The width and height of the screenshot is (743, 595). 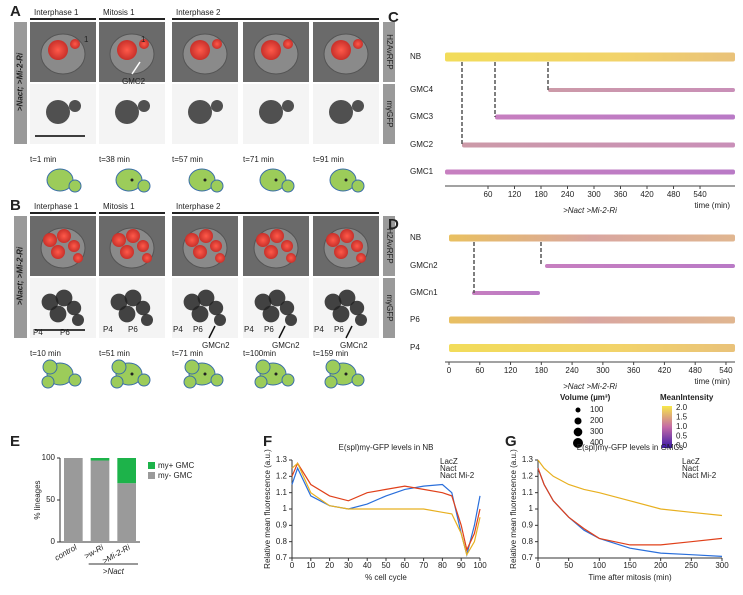 What do you see at coordinates (282, 524) in the screenshot?
I see `y-tick-label: 0.9` at bounding box center [282, 524].